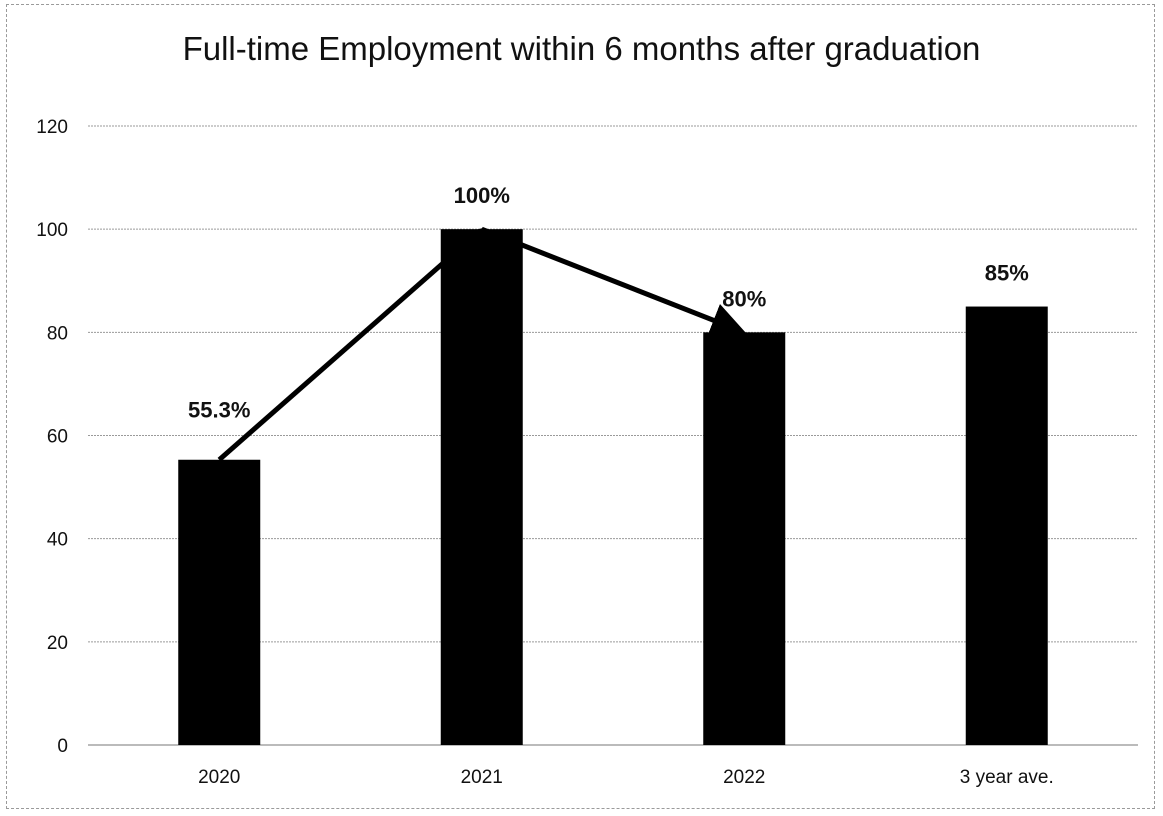 This screenshot has height=816, width=1163. What do you see at coordinates (57, 437) in the screenshot?
I see `y-tick-label: 60` at bounding box center [57, 437].